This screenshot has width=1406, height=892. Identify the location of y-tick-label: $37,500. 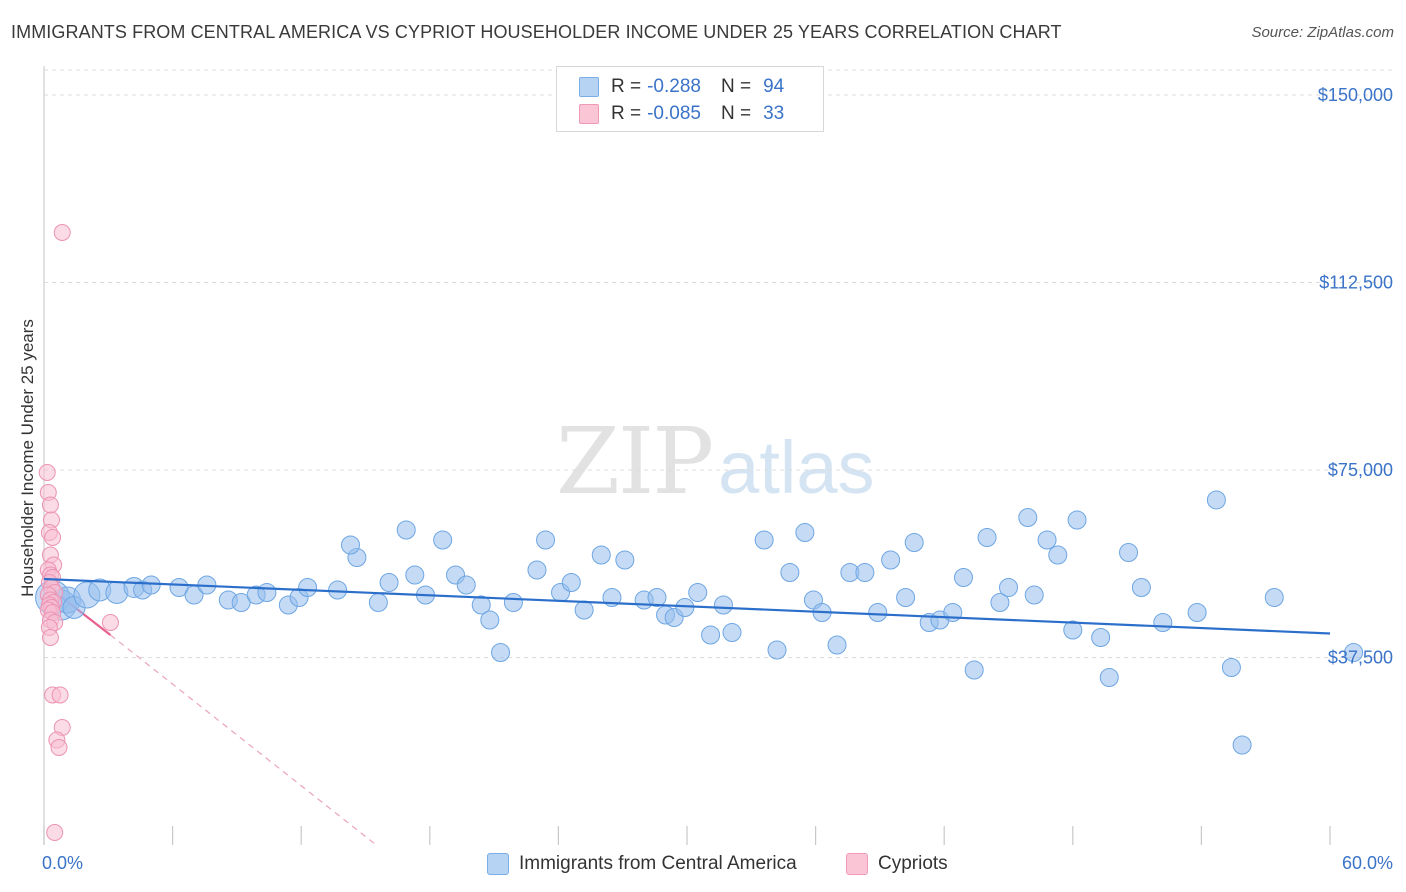
(1360, 658).